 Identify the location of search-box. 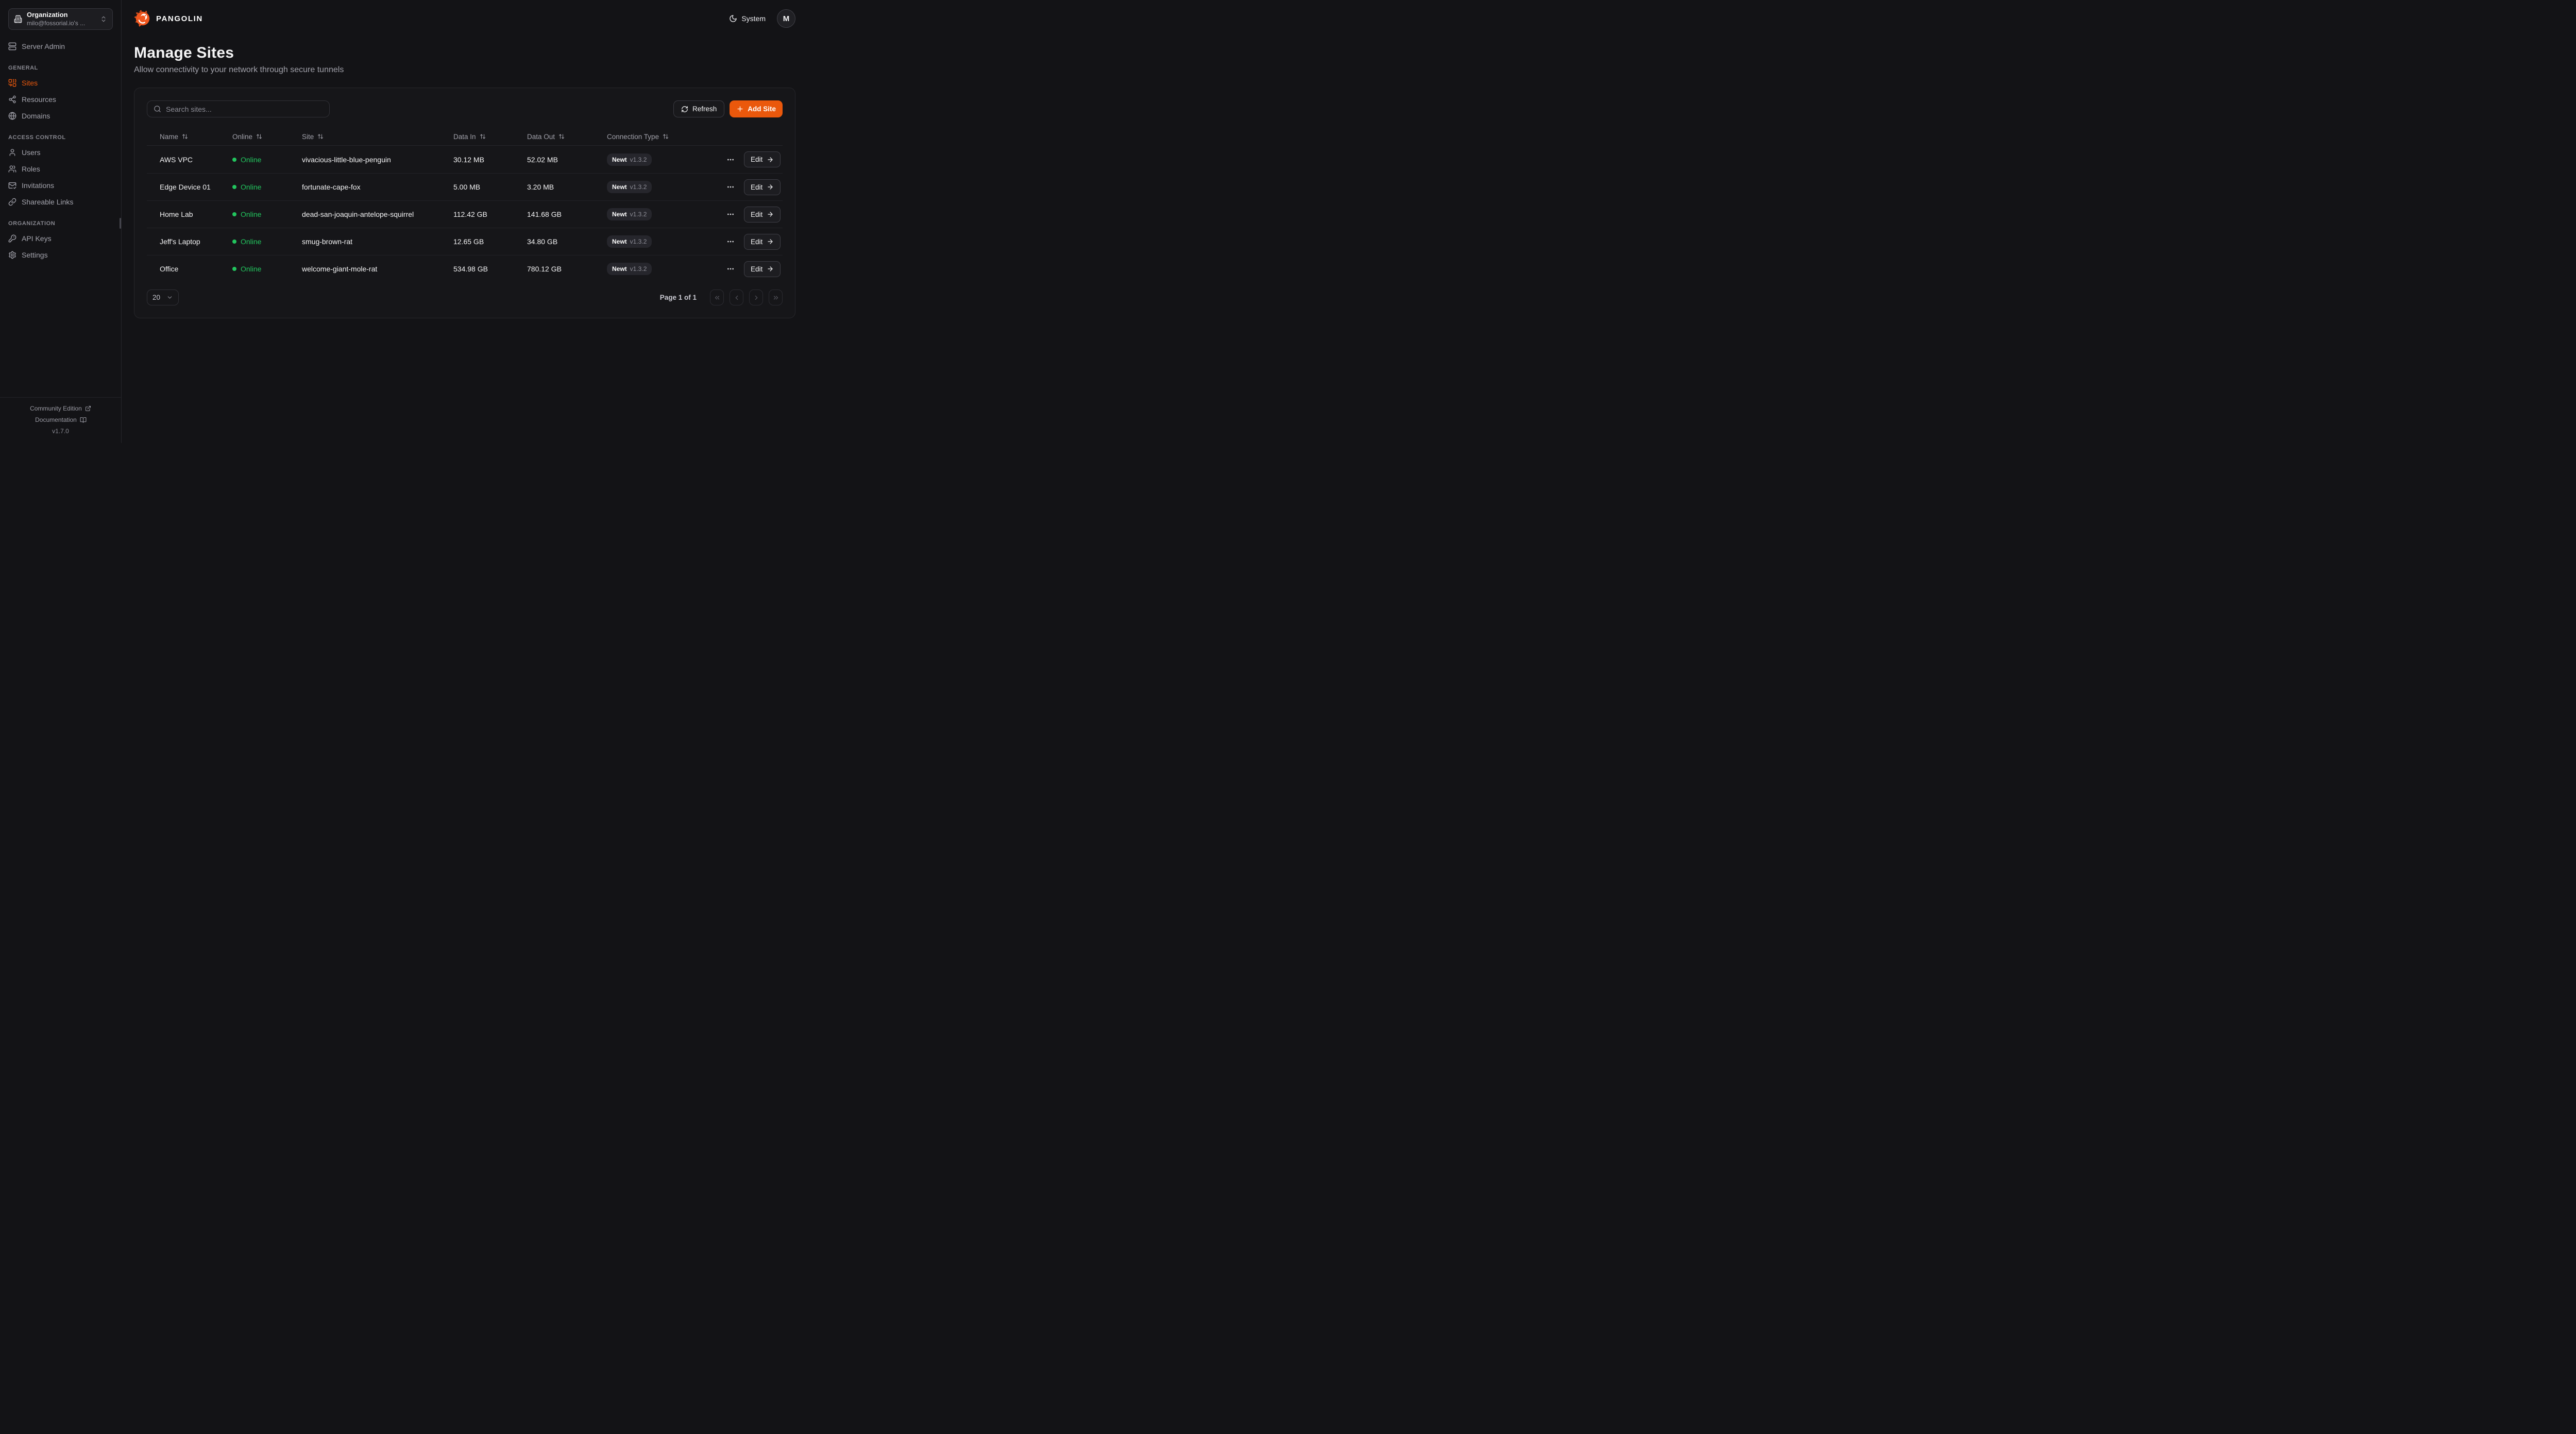
(238, 108).